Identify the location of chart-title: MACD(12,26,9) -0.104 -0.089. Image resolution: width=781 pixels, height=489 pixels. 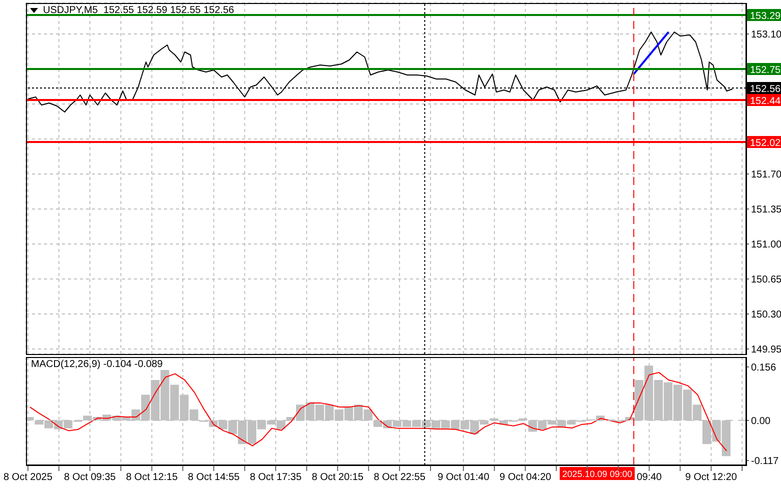
(97, 364).